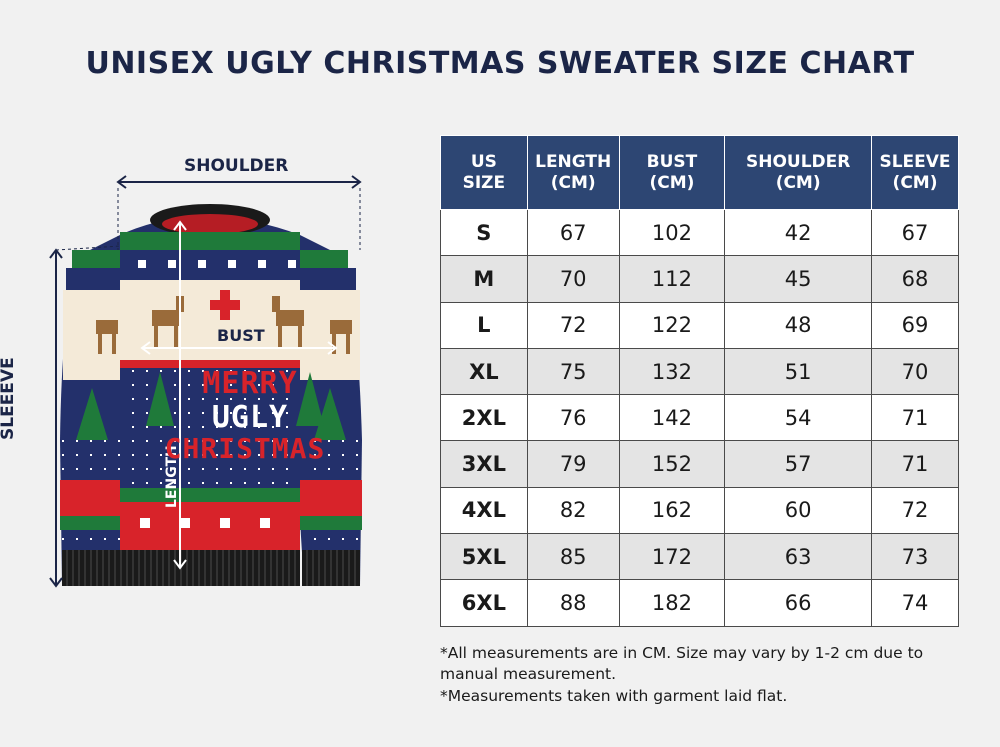 The height and width of the screenshot is (747, 1000). What do you see at coordinates (798, 557) in the screenshot?
I see `measurement-cell: 63` at bounding box center [798, 557].